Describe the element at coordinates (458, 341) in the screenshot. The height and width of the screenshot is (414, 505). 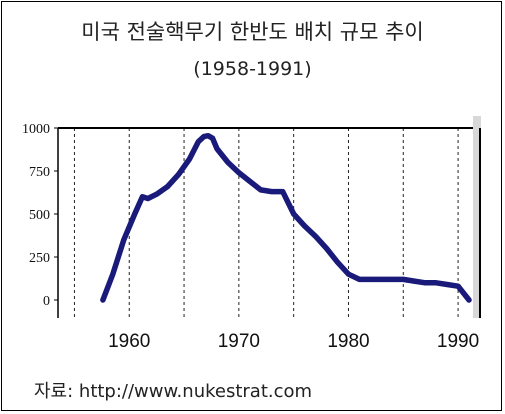
I see `x-tick-label-1990: 1990` at that location.